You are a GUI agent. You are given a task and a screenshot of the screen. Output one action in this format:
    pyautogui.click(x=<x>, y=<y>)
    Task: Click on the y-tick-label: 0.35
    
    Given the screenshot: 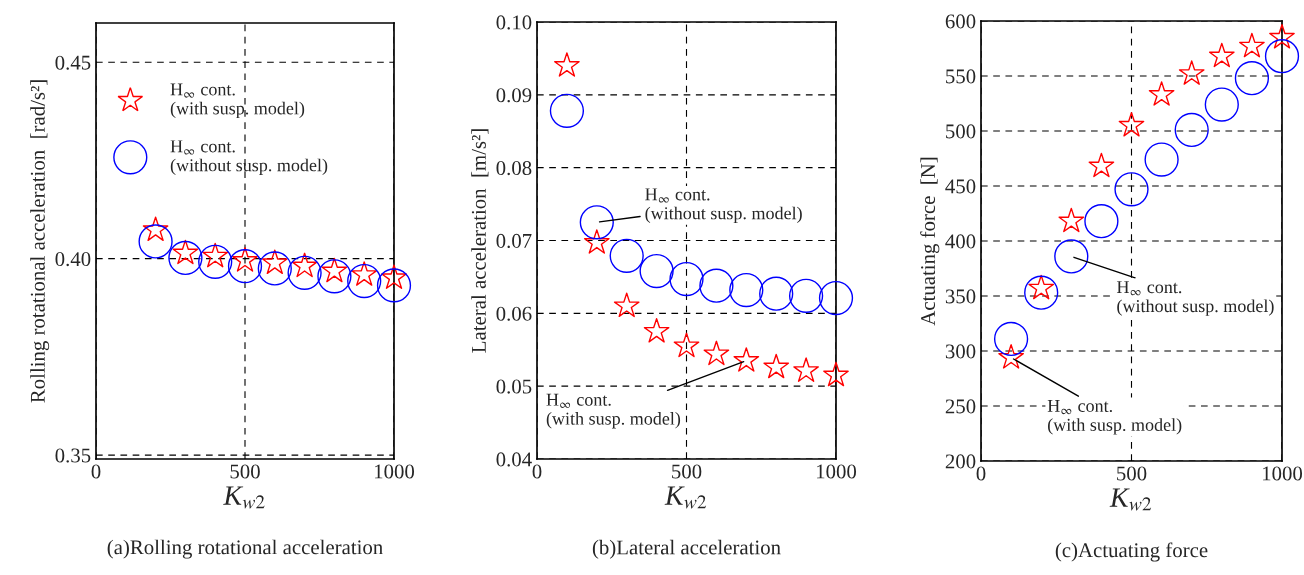 What is the action you would take?
    pyautogui.click(x=73, y=455)
    